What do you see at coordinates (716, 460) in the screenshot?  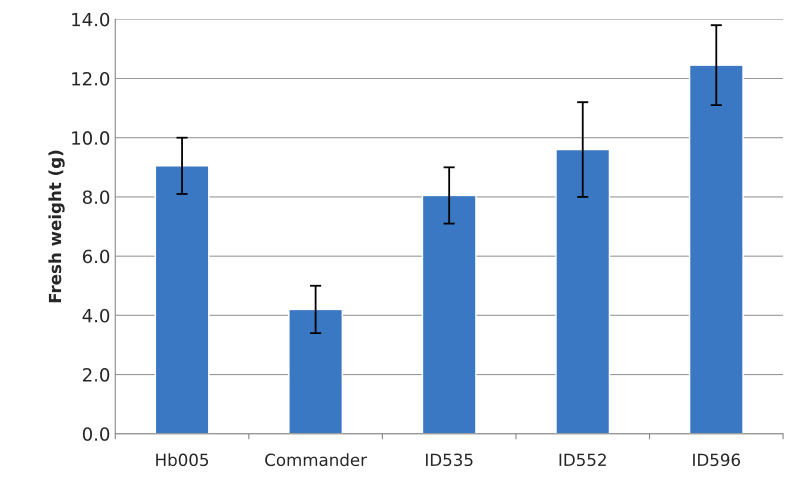 I see `x-tick-label: ID596` at bounding box center [716, 460].